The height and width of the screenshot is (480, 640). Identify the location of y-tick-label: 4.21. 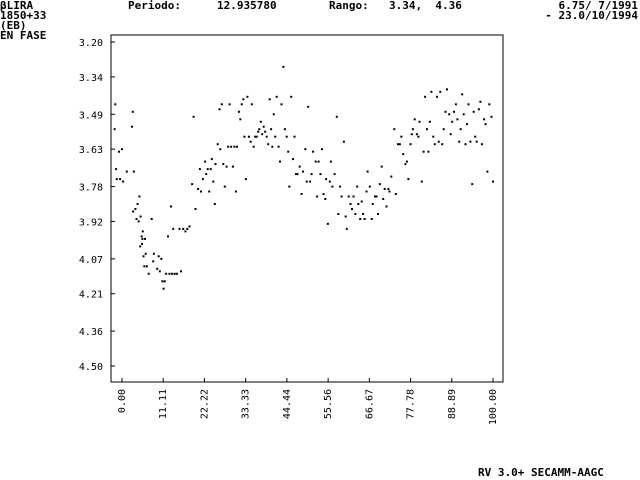
(91, 295).